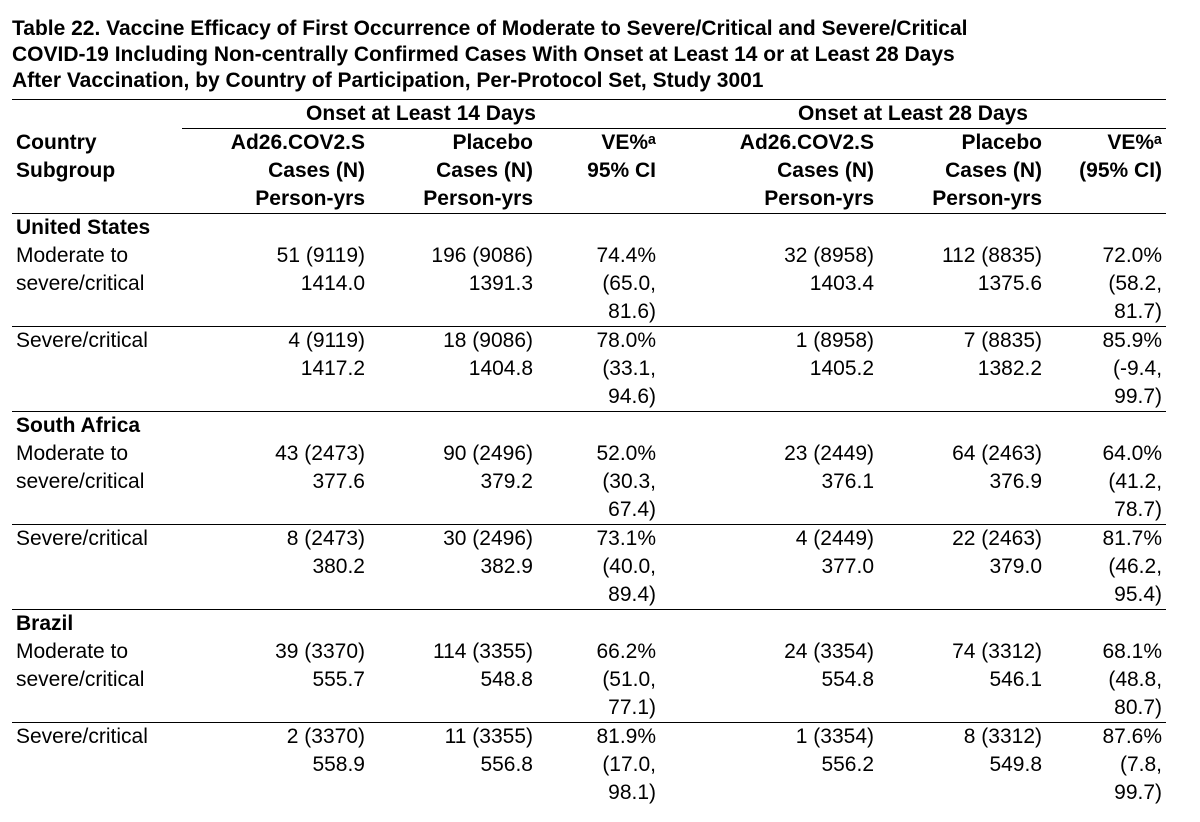  Describe the element at coordinates (325, 552) in the screenshot. I see `vaccine-14-cell: 8 (2473) 380.2` at that location.